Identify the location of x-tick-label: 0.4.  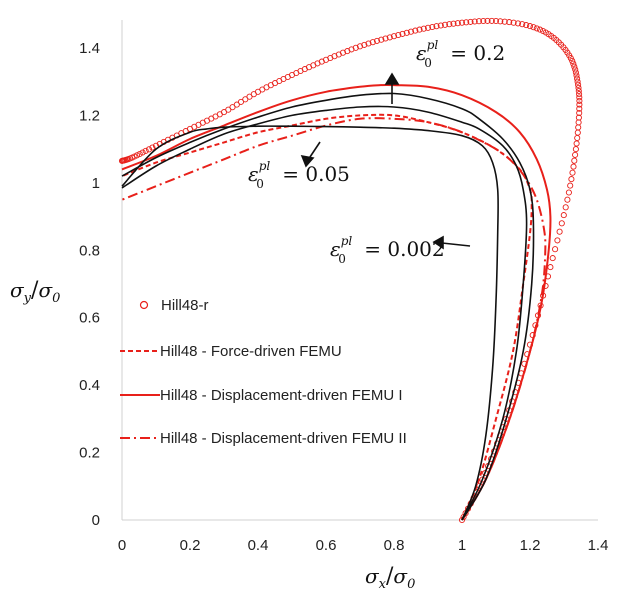
(258, 545).